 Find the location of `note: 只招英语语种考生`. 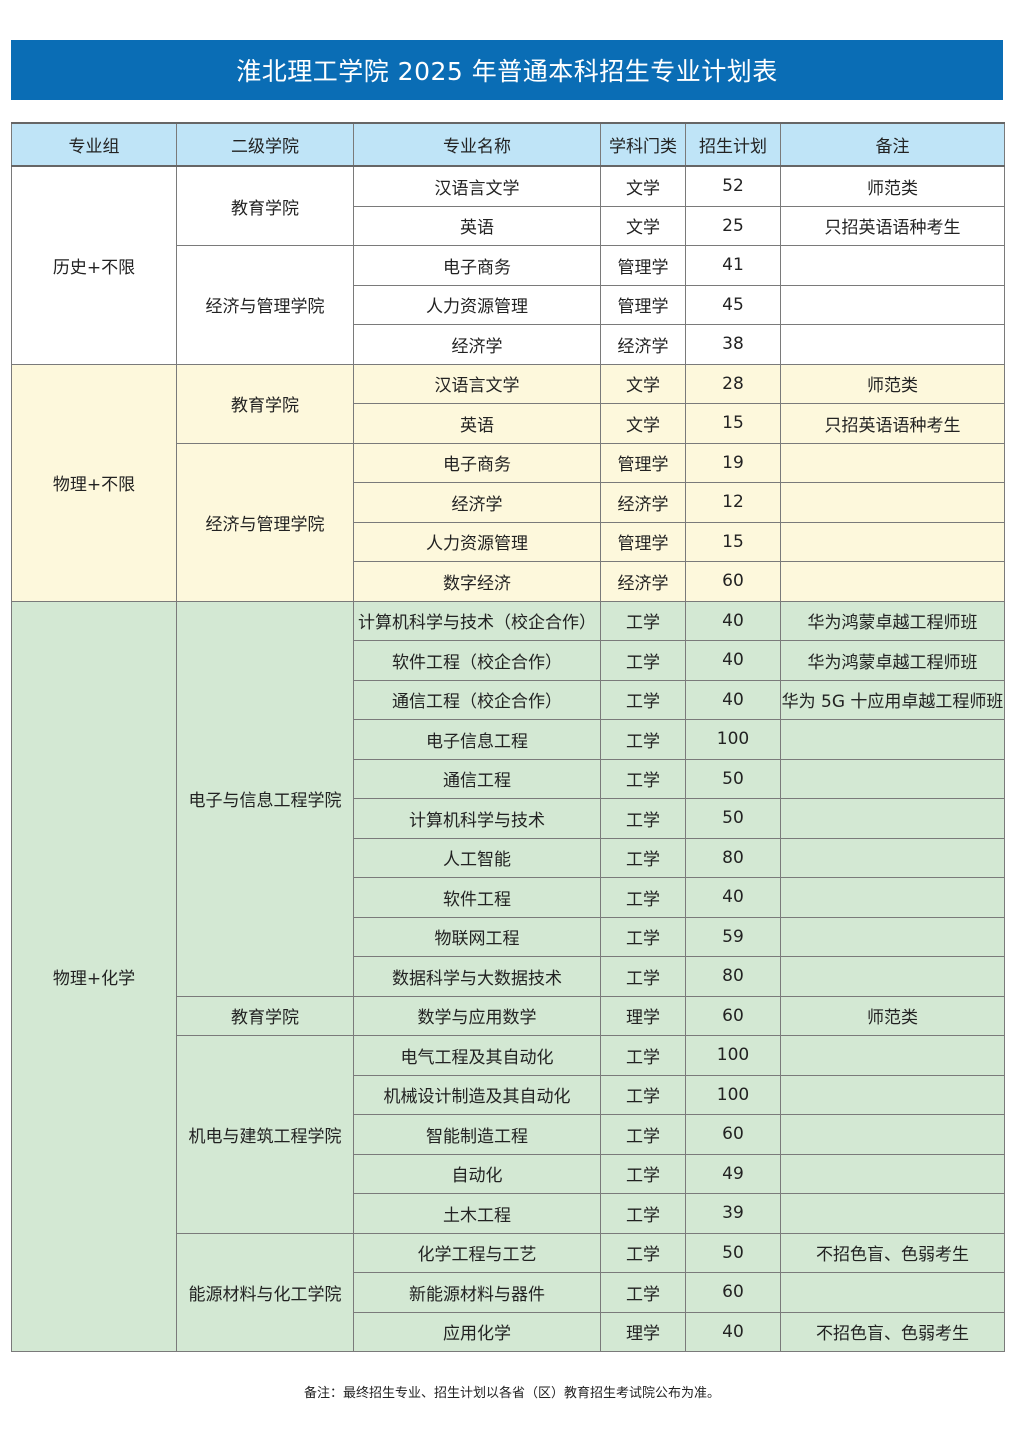

note: 只招英语语种考生 is located at coordinates (892, 225).